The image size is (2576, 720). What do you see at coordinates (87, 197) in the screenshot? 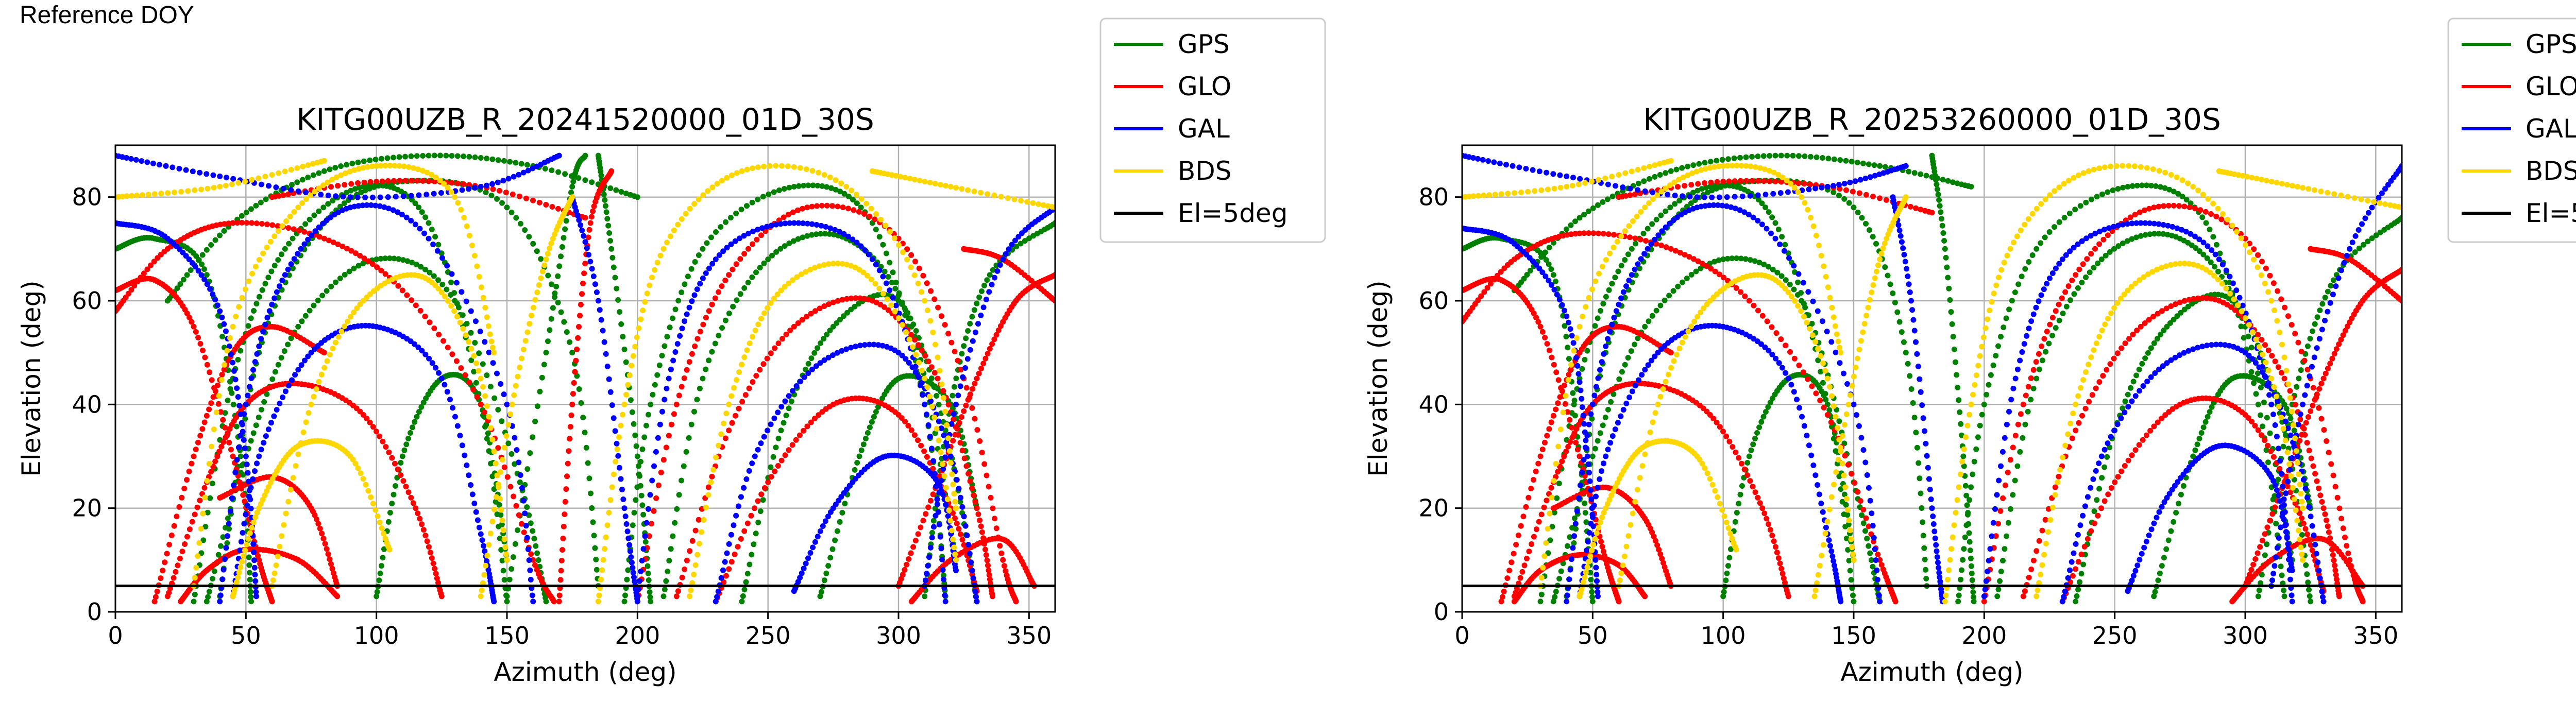
I see `y-tick-label: 80` at bounding box center [87, 197].